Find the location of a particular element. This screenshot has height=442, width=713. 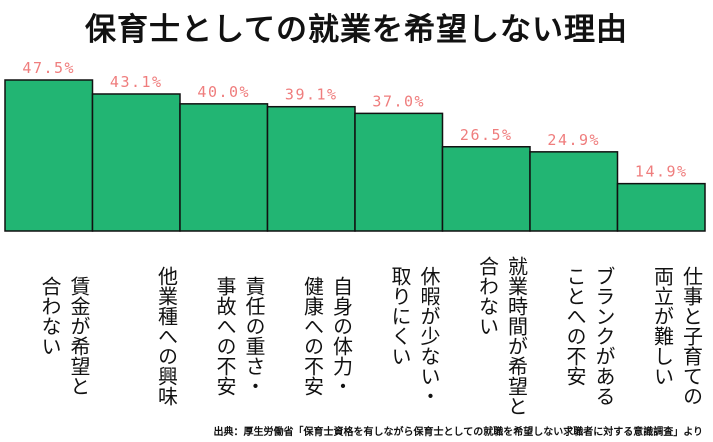

value-label-3: 40.0% is located at coordinates (223, 92).